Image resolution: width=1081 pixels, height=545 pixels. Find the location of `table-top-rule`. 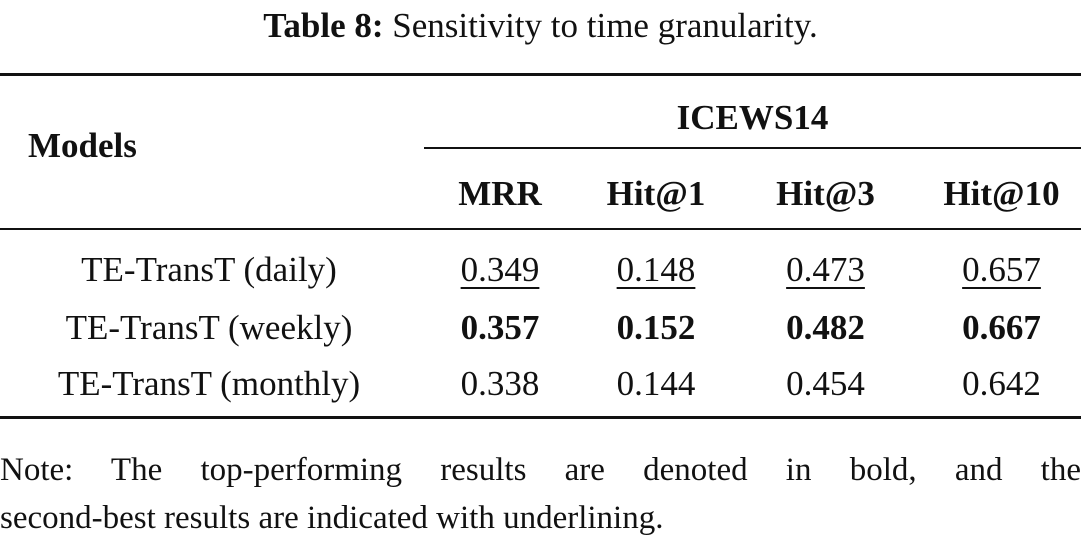

table-top-rule is located at coordinates (540, 74).